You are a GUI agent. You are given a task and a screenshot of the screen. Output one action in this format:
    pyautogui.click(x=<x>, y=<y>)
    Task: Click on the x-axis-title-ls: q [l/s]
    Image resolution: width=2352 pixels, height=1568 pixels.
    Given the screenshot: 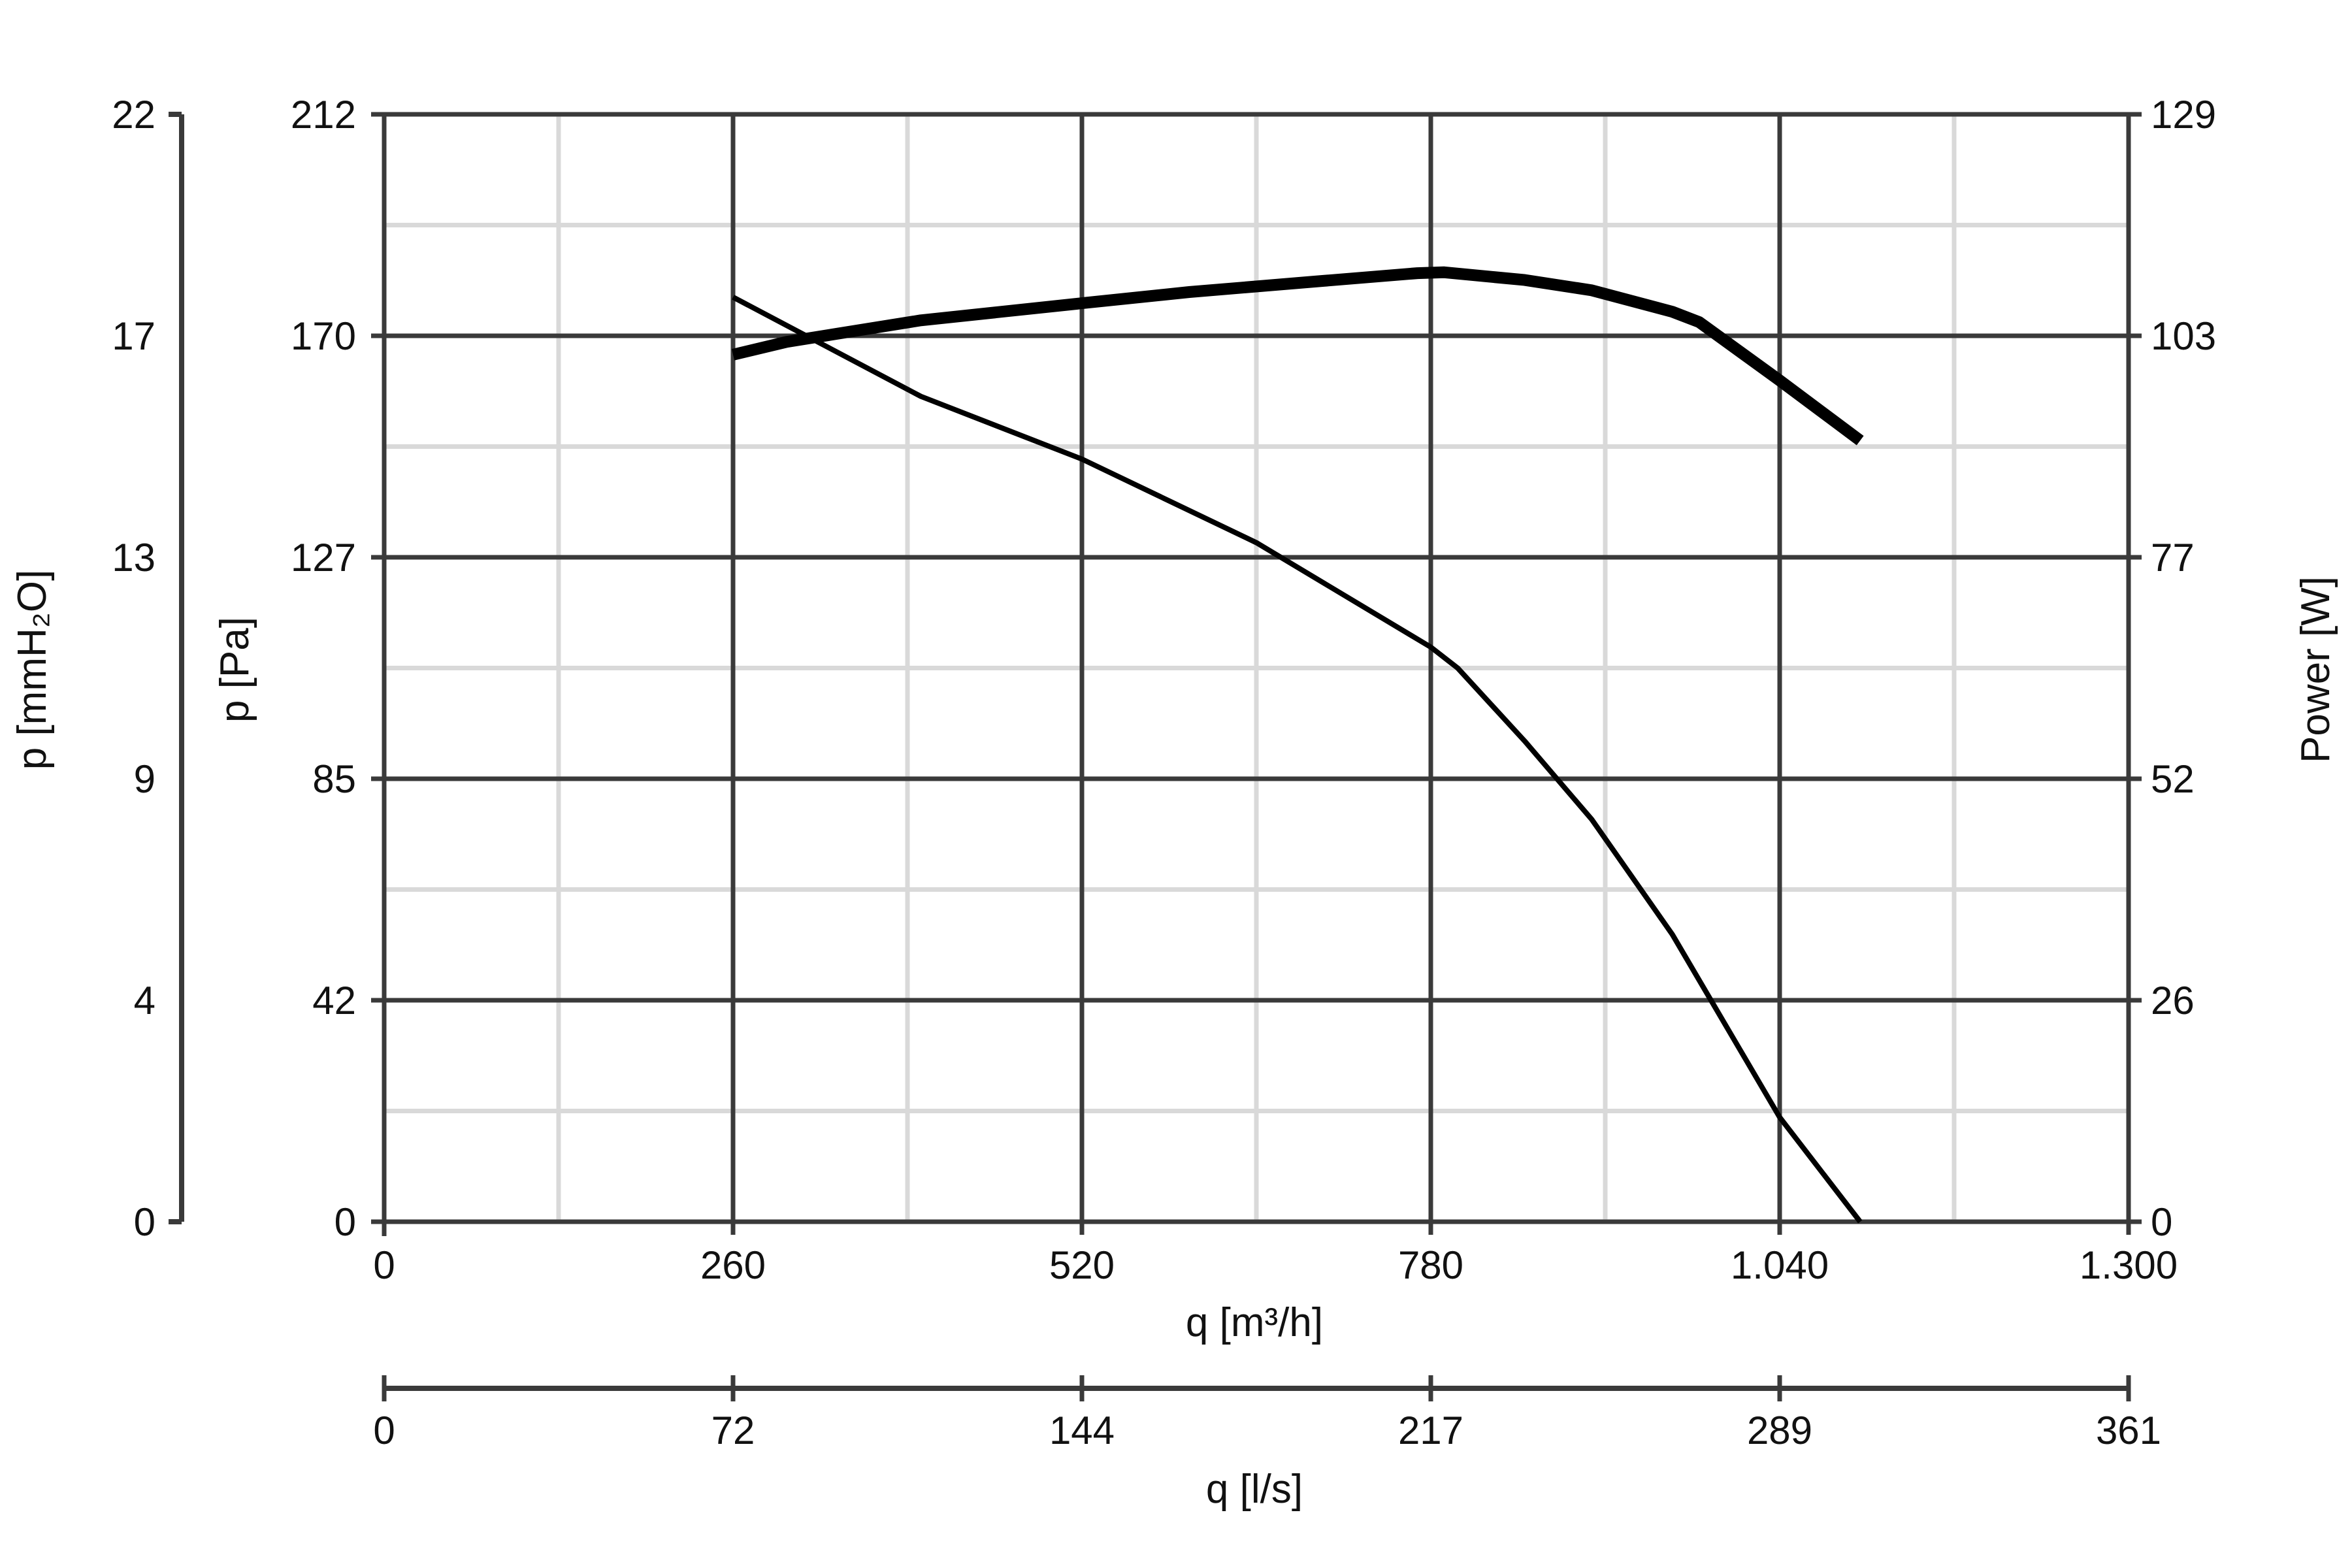 What is the action you would take?
    pyautogui.click(x=1254, y=1489)
    